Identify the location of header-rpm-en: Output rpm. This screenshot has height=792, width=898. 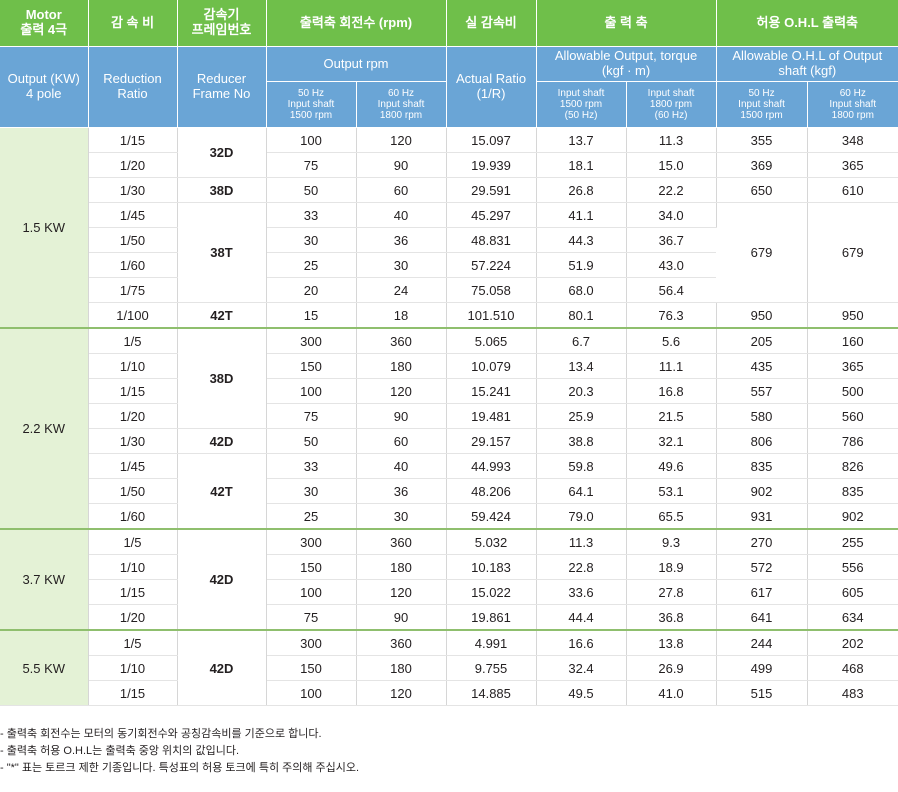
(356, 64).